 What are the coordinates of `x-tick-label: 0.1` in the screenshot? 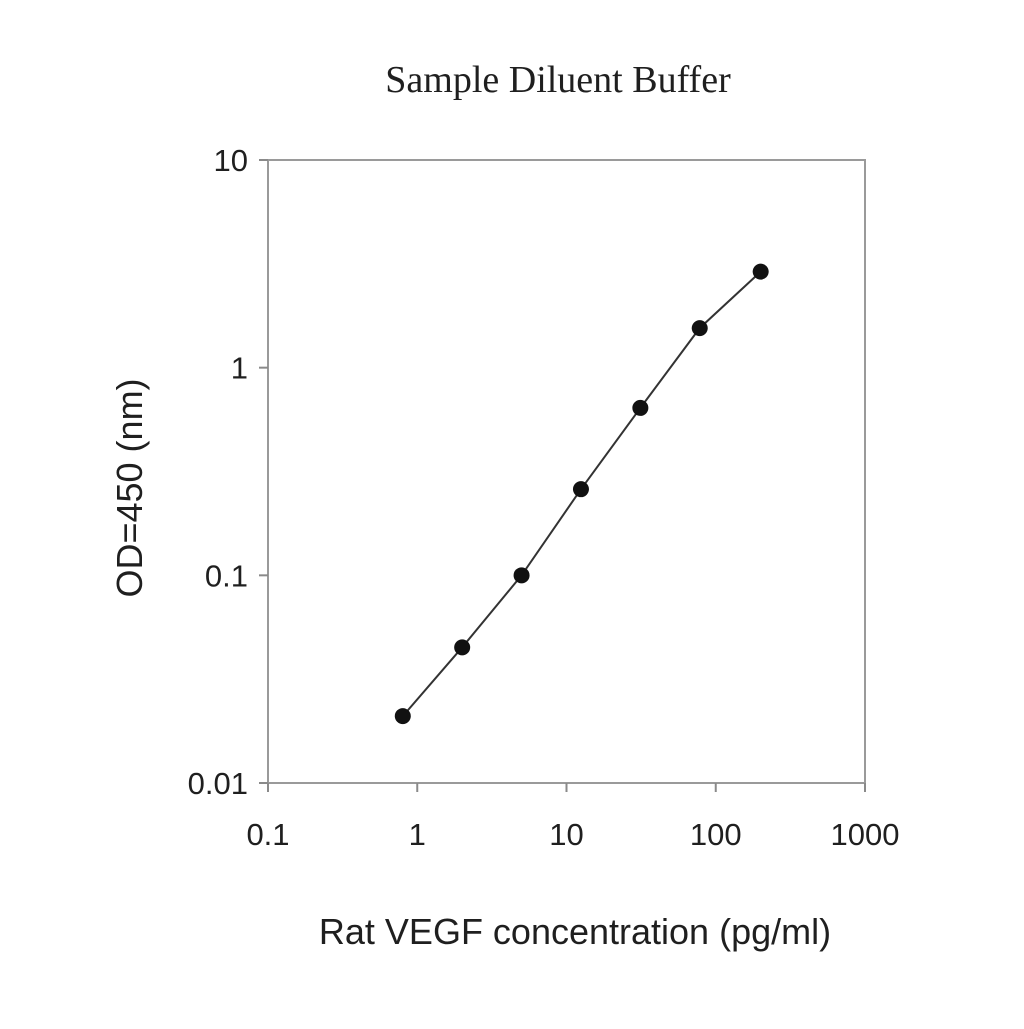 It's located at (267, 834).